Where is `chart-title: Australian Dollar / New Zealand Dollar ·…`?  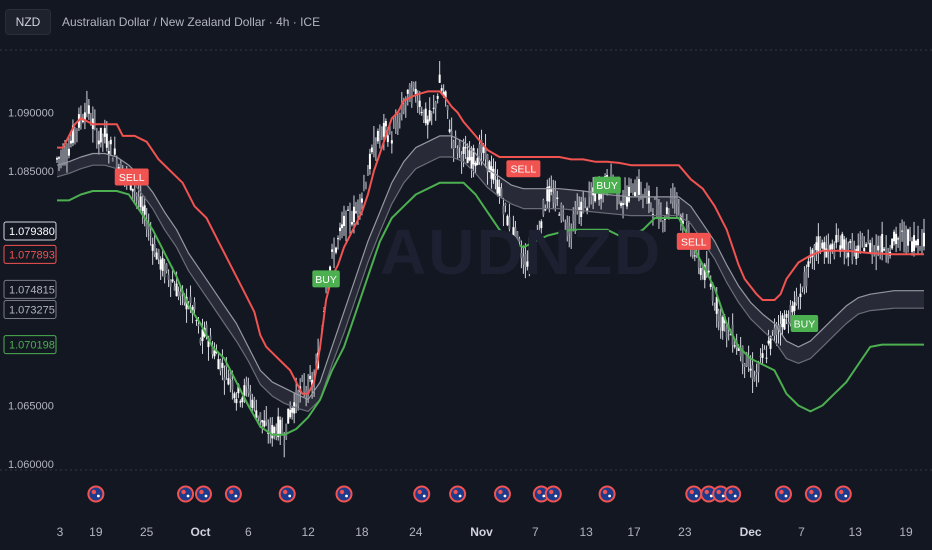 chart-title: Australian Dollar / New Zealand Dollar ·… is located at coordinates (191, 22).